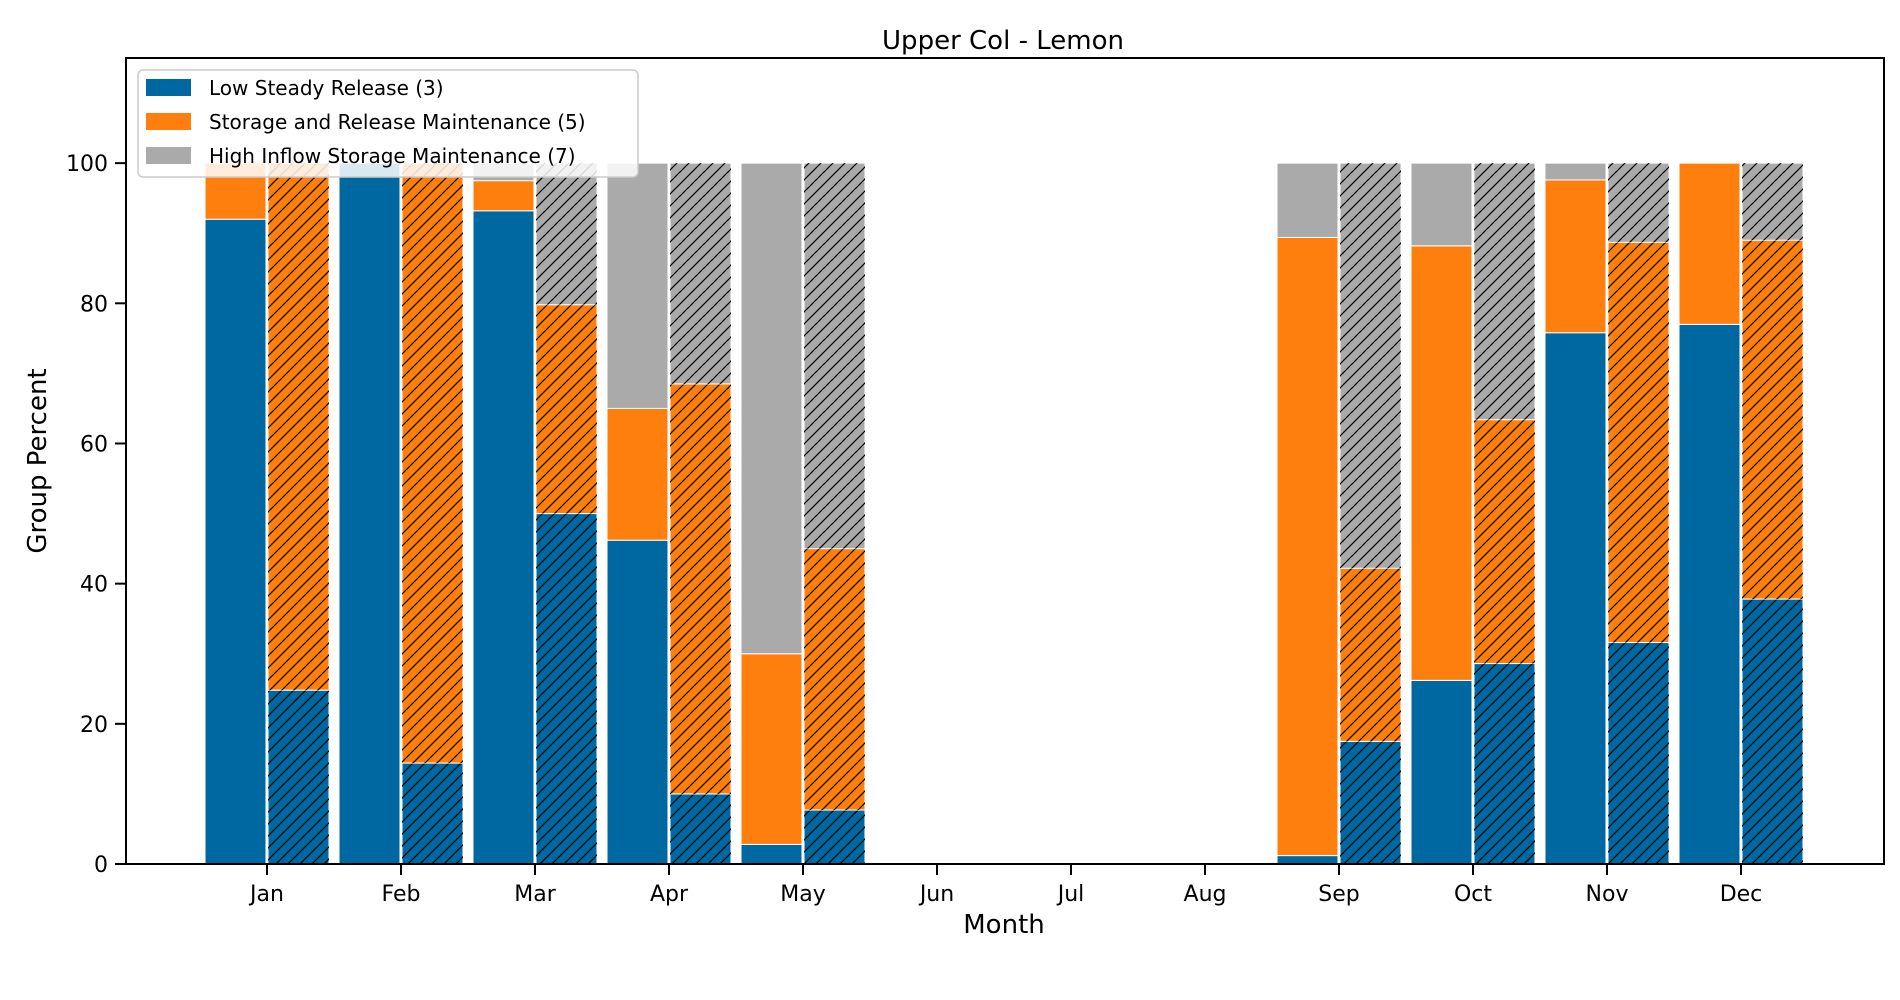 The image size is (1900, 1000). I want to click on bar-sep-solid-series1, so click(1307, 860).